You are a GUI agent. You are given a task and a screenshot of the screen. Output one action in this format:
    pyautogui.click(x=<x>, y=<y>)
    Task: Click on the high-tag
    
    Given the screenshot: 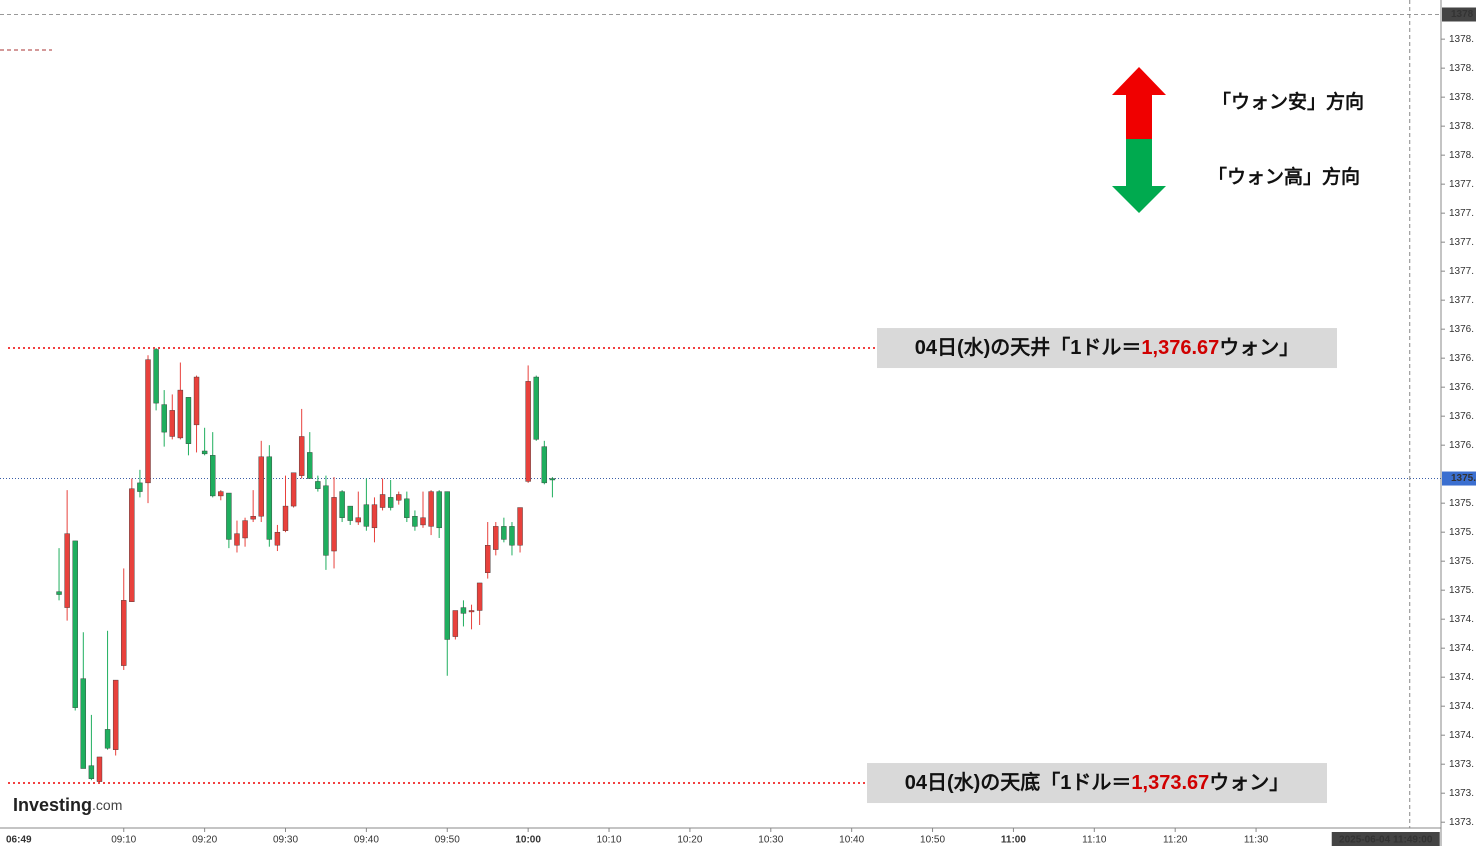 What is the action you would take?
    pyautogui.click(x=1459, y=14)
    